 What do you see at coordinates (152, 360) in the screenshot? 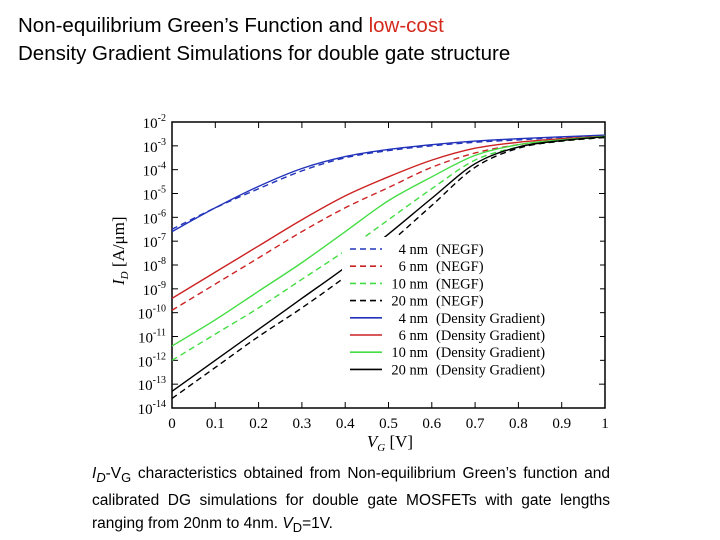
I see `y-tick-label: 10⁻¹²` at bounding box center [152, 360].